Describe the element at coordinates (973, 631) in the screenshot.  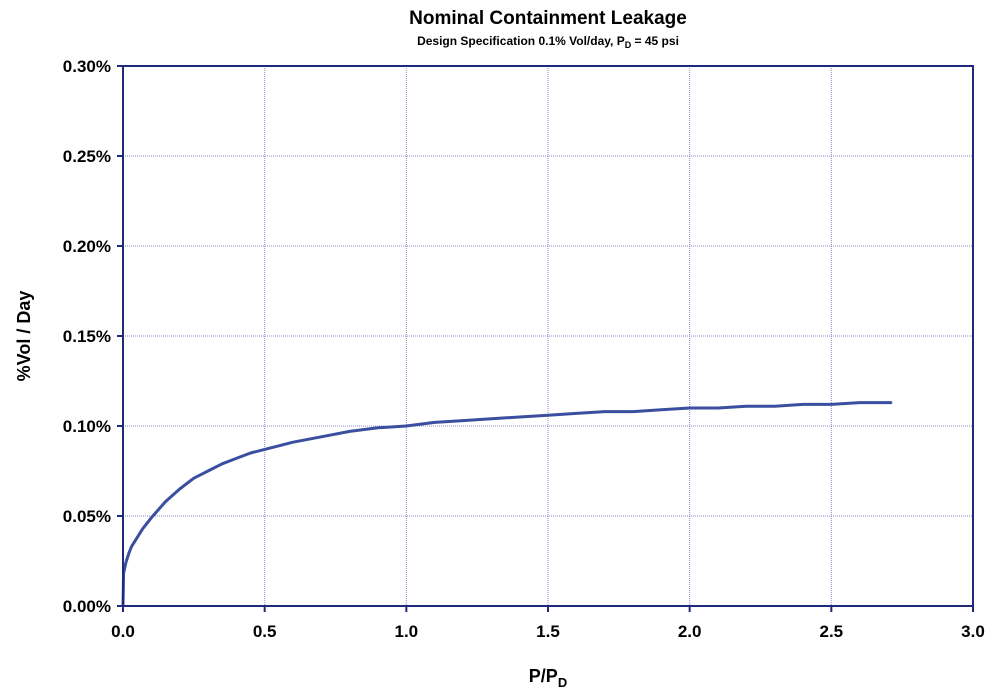
I see `x-tick-label: 3.0` at that location.